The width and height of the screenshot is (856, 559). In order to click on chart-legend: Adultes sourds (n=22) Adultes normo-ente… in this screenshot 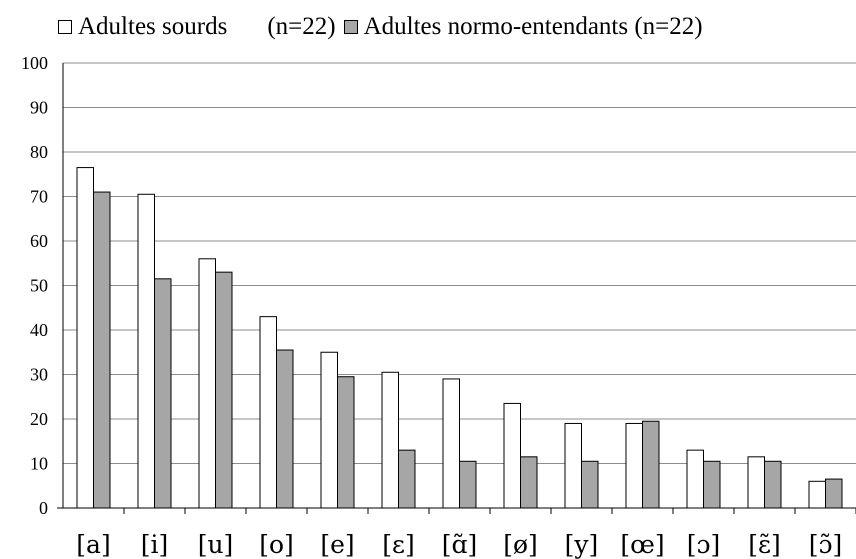, I will do `click(380, 27)`.